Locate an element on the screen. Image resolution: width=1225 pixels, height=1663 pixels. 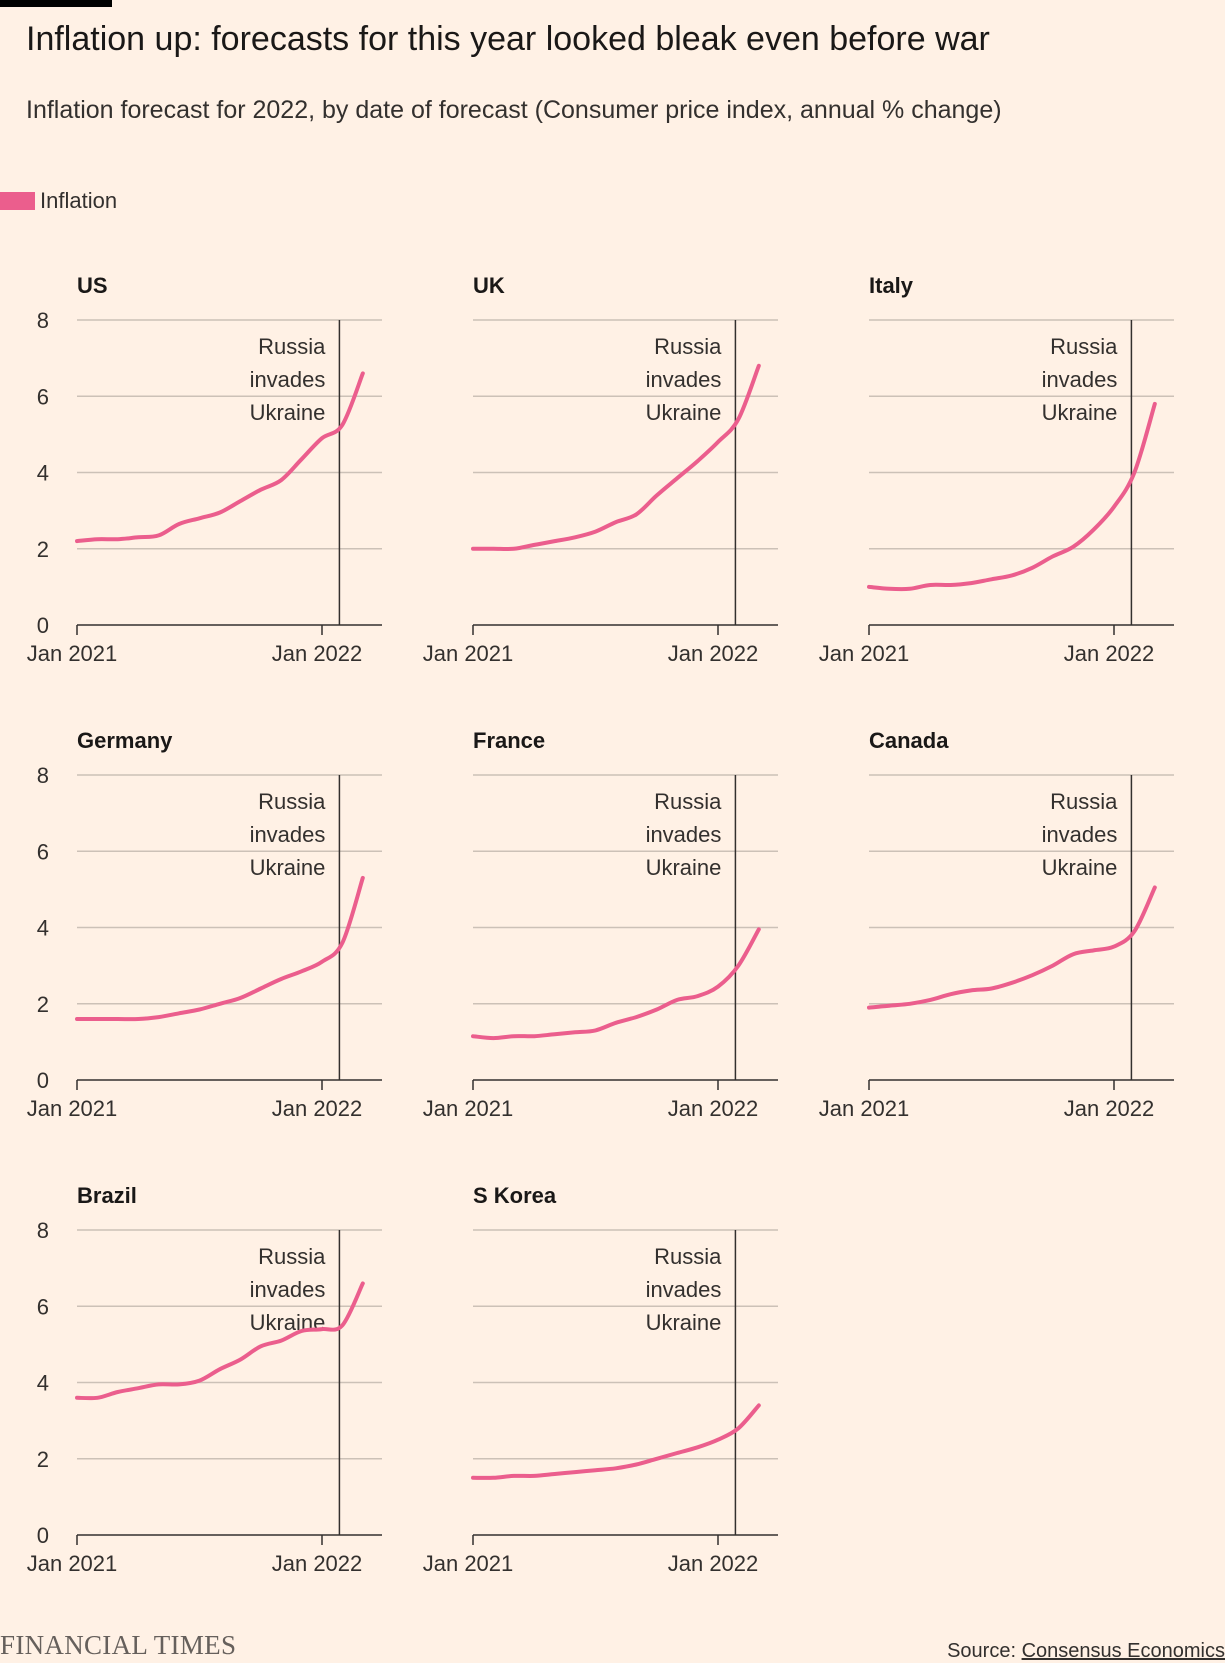
ft-logo: FINANCIAL TIMES is located at coordinates (118, 1645).